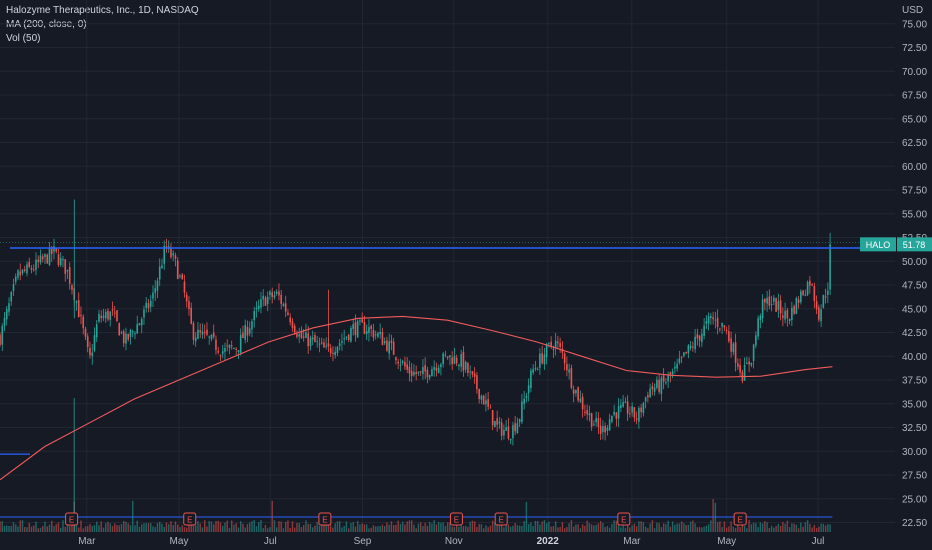  Describe the element at coordinates (914, 523) in the screenshot. I see `y-tick-label: 22.50` at that location.